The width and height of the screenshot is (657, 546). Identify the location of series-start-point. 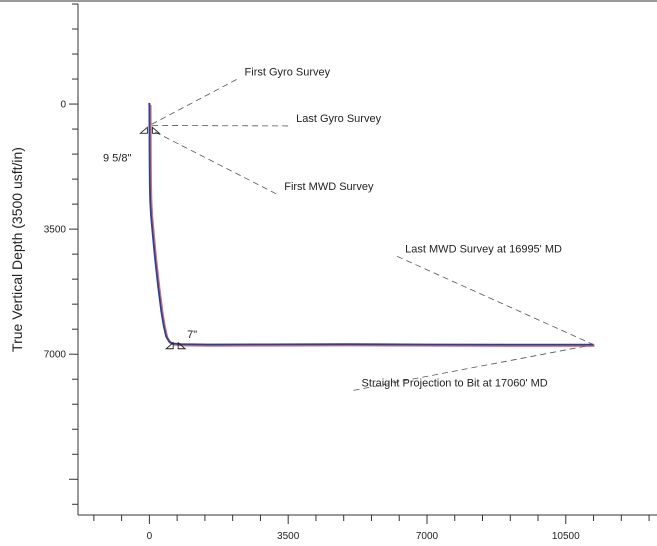
(149, 104).